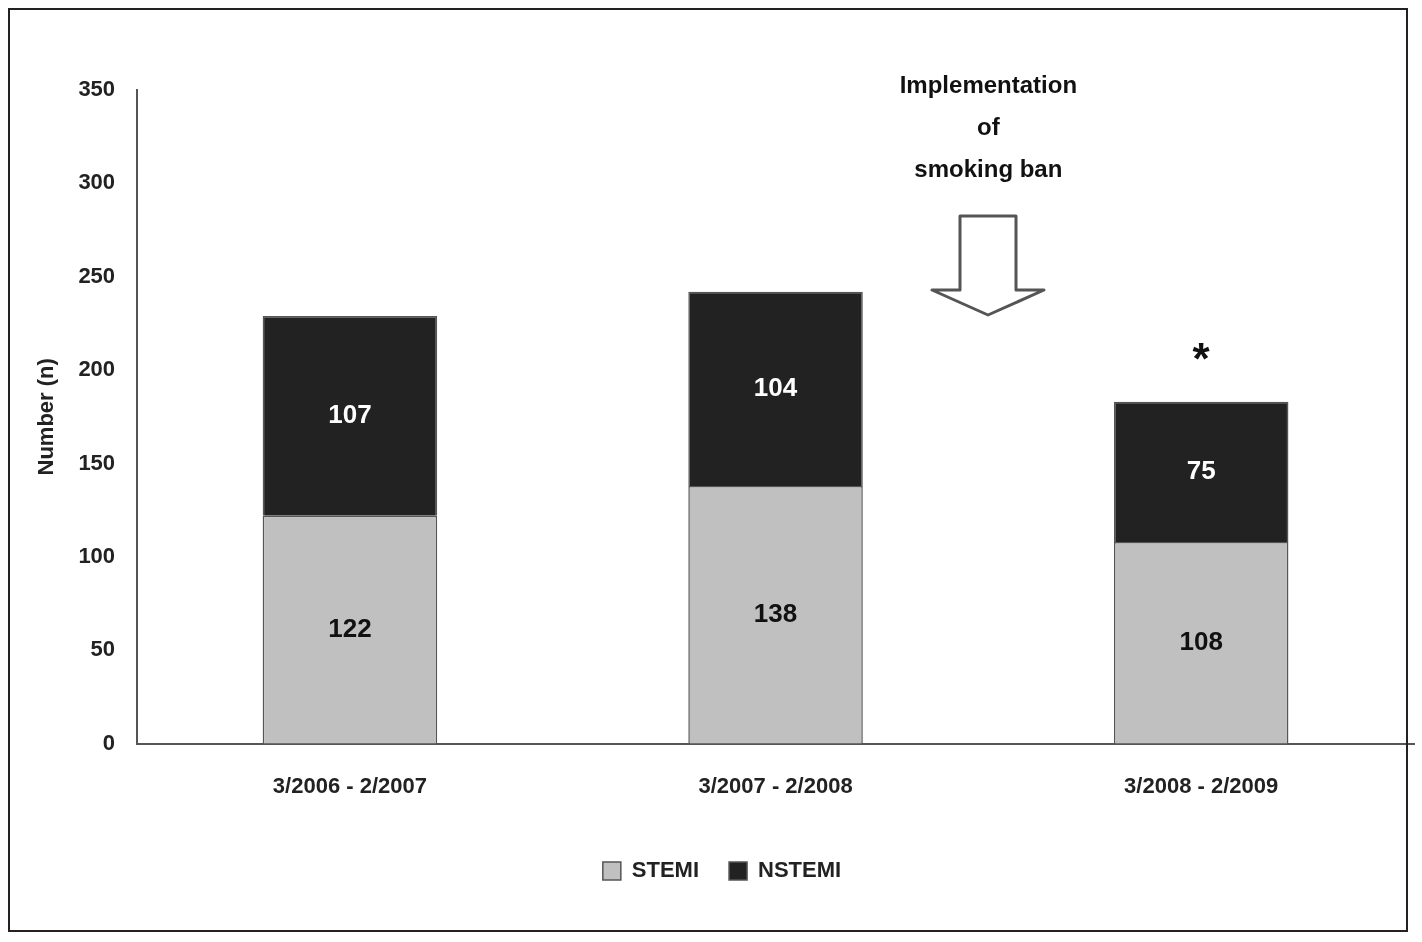 This screenshot has width=1422, height=942. What do you see at coordinates (665, 870) in the screenshot?
I see `legend-label: STEMI` at bounding box center [665, 870].